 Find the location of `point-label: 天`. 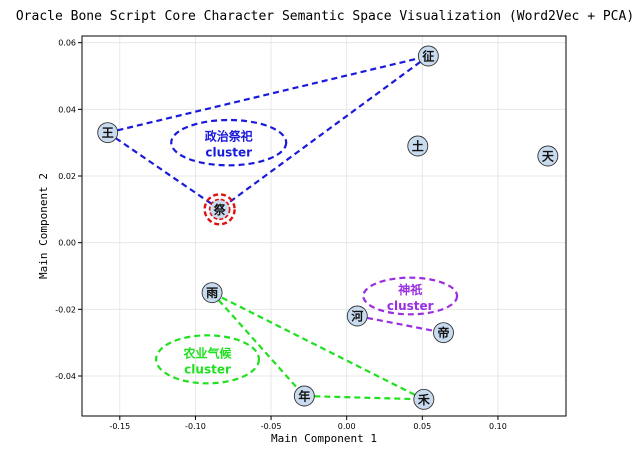

point-label: 天 is located at coordinates (548, 157).